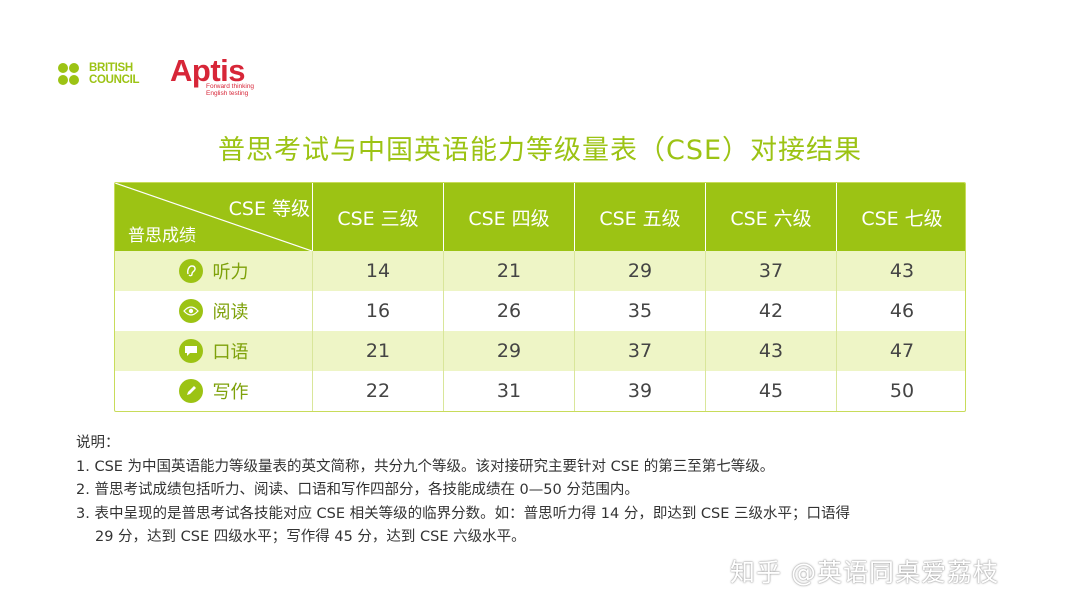  I want to click on table-row: 阅读 16 26 35 42 46, so click(540, 311).